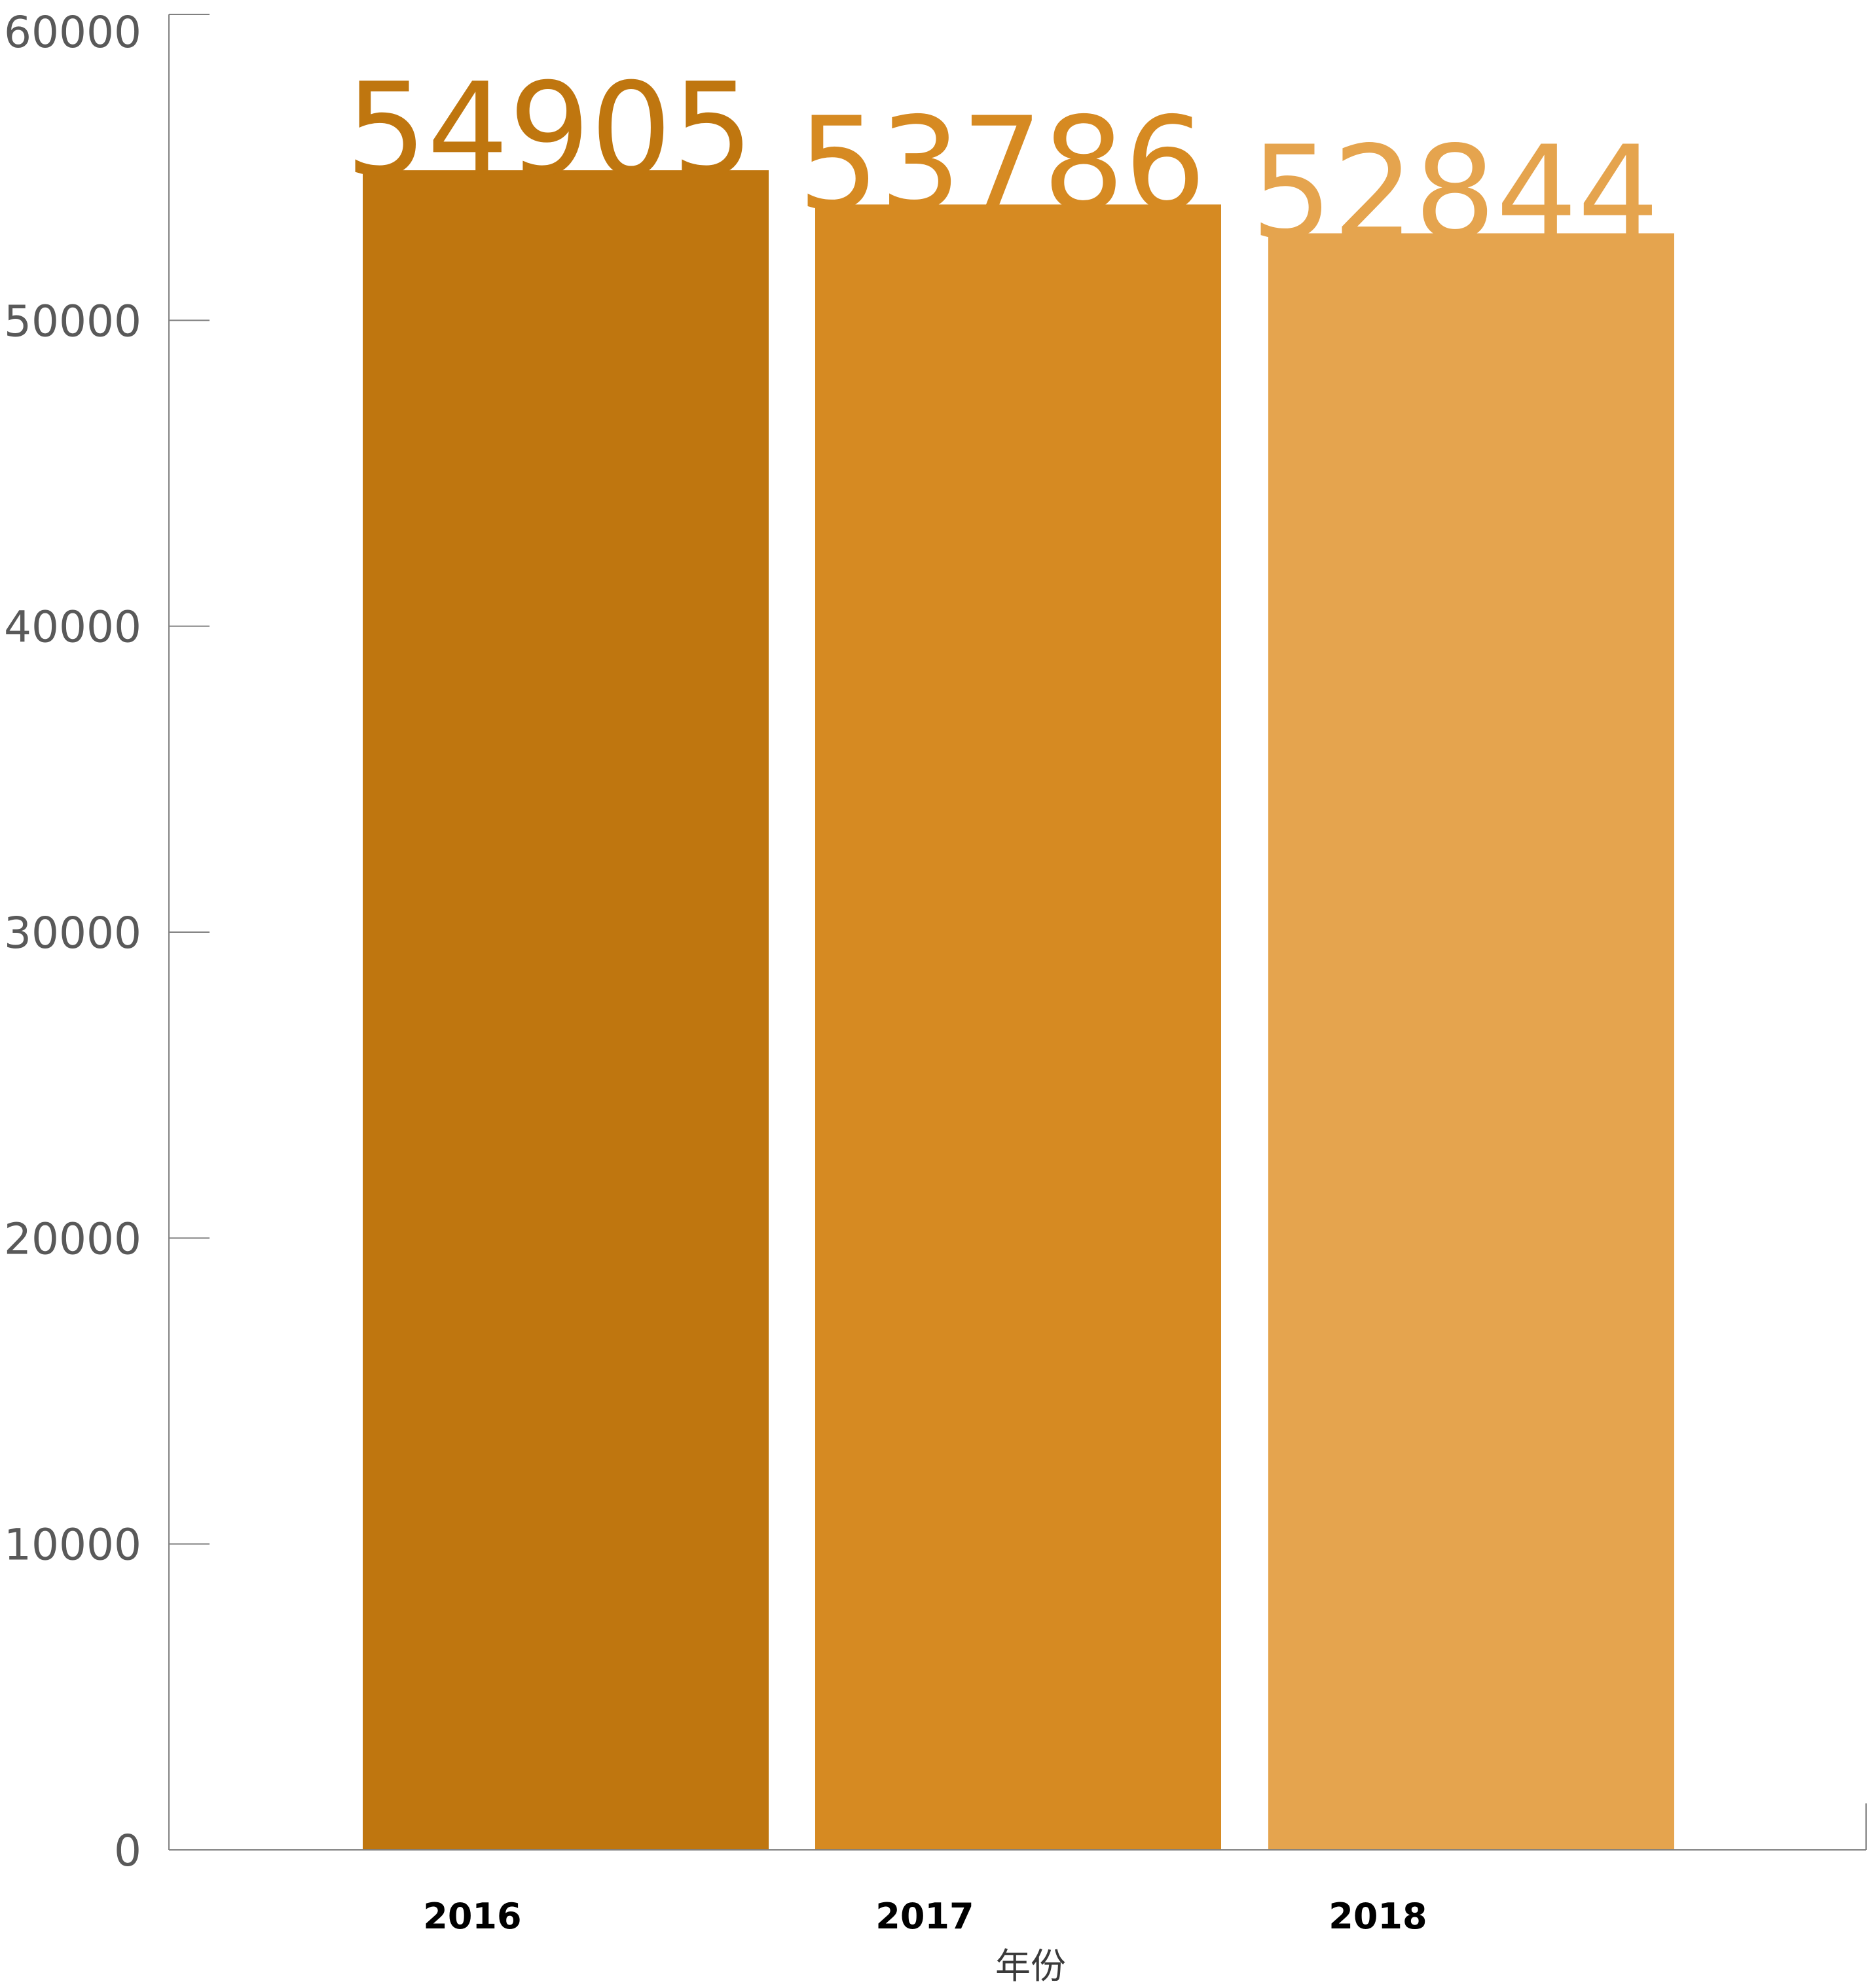 The image size is (1870, 1988). Describe the element at coordinates (72, 321) in the screenshot. I see `y-tick-label: 50000` at that location.